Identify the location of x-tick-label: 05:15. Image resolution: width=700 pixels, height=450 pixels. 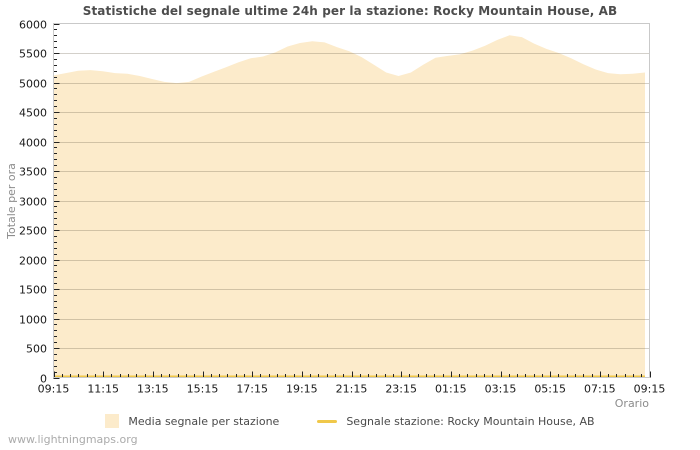
(550, 389).